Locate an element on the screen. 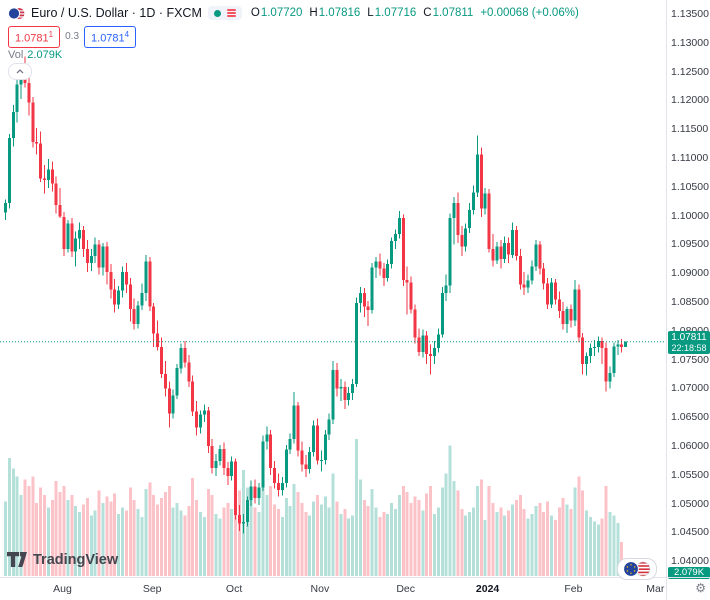  time-axis-label: 2024 is located at coordinates (487, 589).